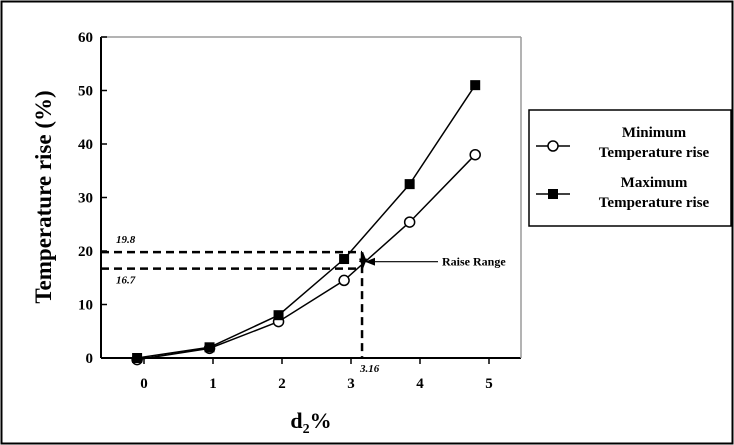 The width and height of the screenshot is (734, 445). I want to click on y-tick-label: 10, so click(85, 306).